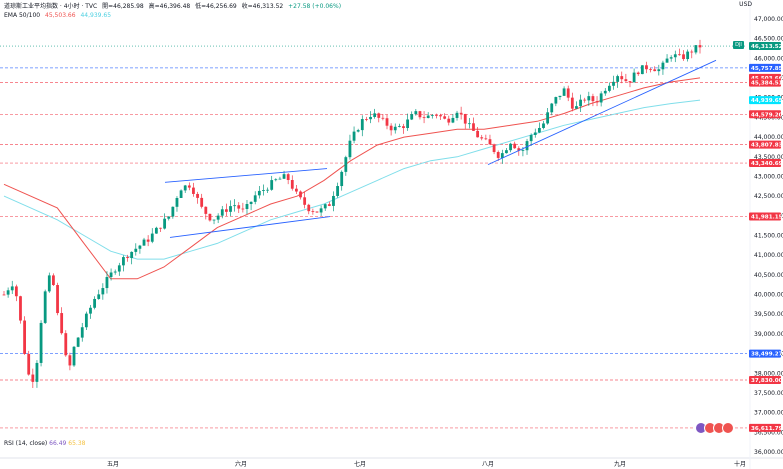 This screenshot has height=469, width=783. I want to click on y-tick-label: 42,500.00, so click(768, 196).